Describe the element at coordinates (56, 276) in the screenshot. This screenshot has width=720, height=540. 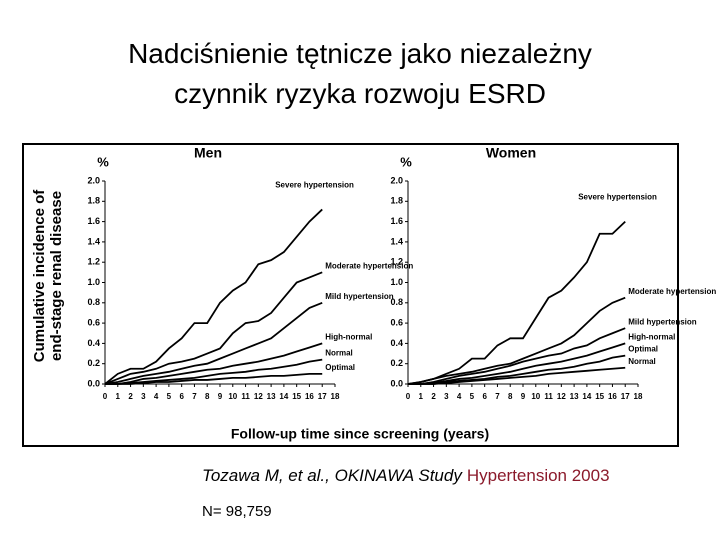
I see `y-axis-label: end-stage renal disease` at that location.